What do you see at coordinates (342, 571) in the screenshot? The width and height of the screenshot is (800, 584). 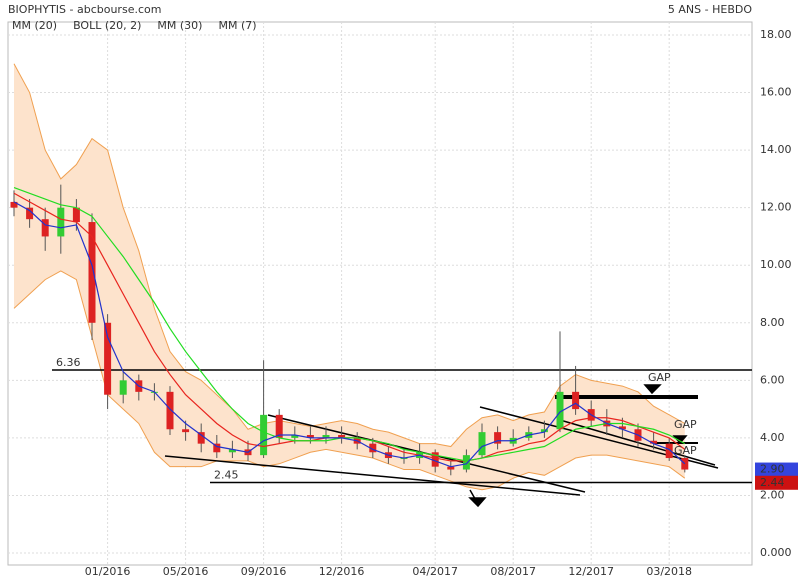 I see `x-tick-label: 12/2016` at bounding box center [342, 571].